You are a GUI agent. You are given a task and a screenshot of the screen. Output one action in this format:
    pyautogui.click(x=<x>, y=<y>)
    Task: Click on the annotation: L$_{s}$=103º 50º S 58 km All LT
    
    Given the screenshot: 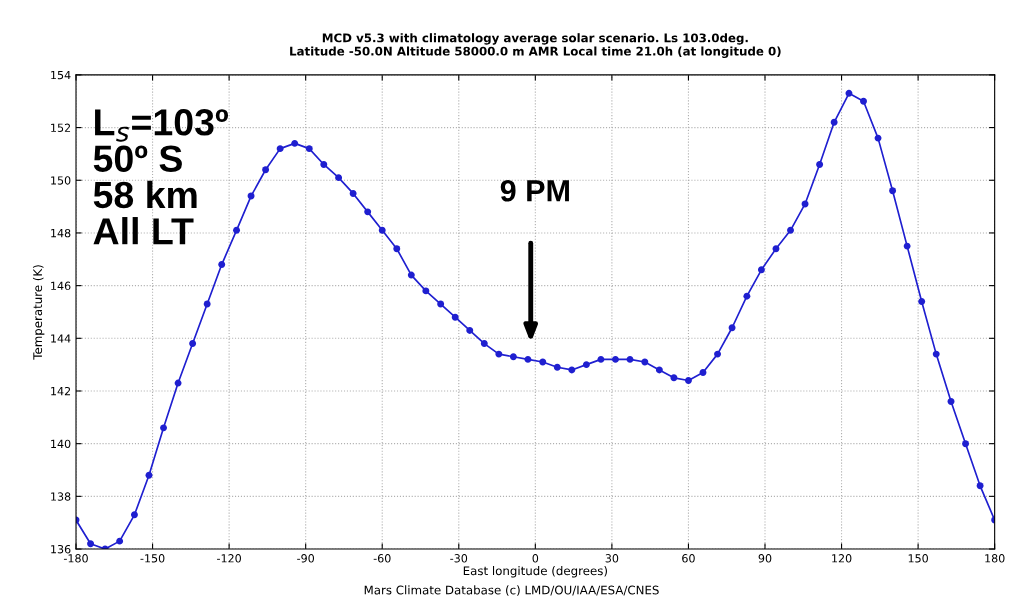 What is the action you would take?
    pyautogui.click(x=161, y=177)
    